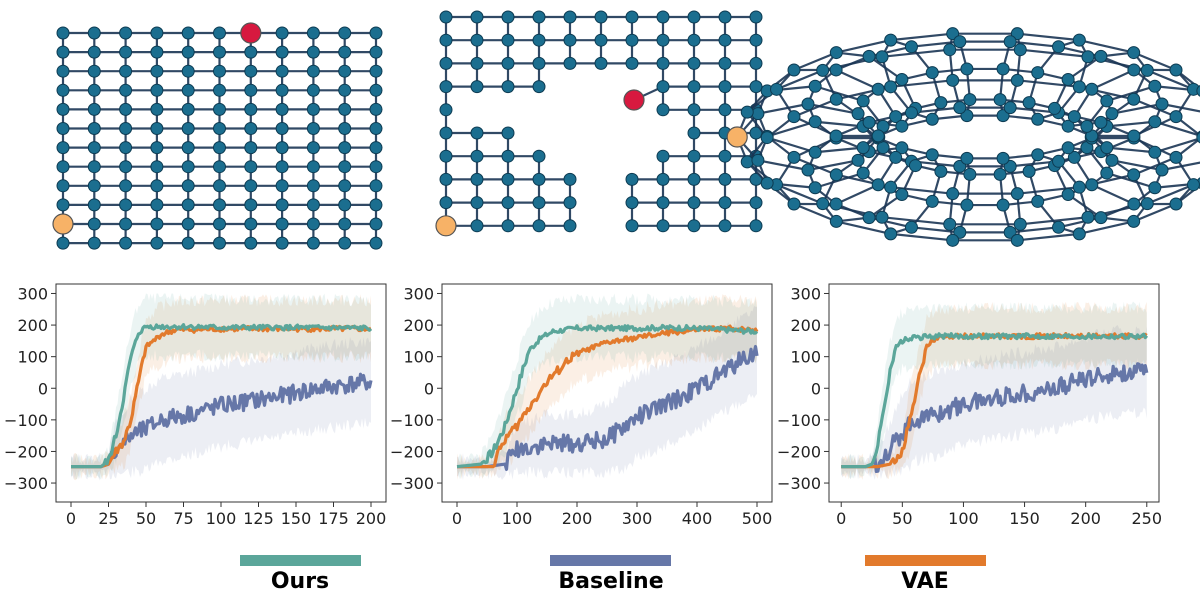  Describe the element at coordinates (221, 518) in the screenshot. I see `x-tick-label: 100` at that location.